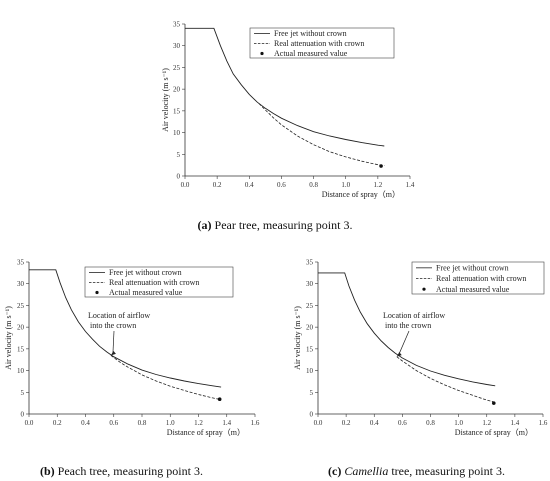 This screenshot has width=550, height=481. What do you see at coordinates (275, 225) in the screenshot?
I see `caption-a: (a) Pear tree, measuring point 3.` at bounding box center [275, 225].